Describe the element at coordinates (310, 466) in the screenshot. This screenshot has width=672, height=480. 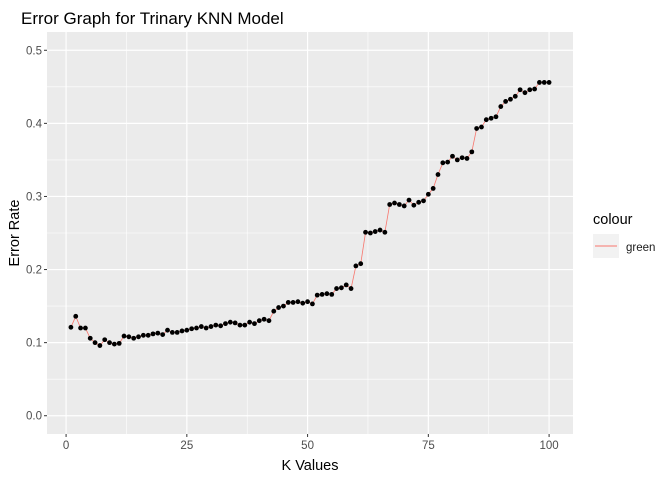
I see `x-axis-label: K Values` at that location.